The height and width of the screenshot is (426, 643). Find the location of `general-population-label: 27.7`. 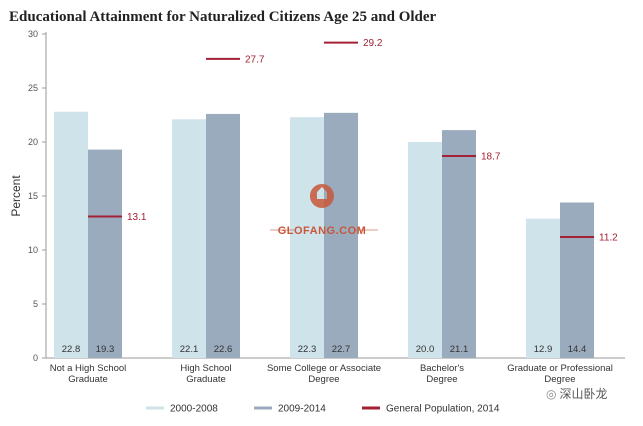

general-population-label: 27.7 is located at coordinates (255, 59).